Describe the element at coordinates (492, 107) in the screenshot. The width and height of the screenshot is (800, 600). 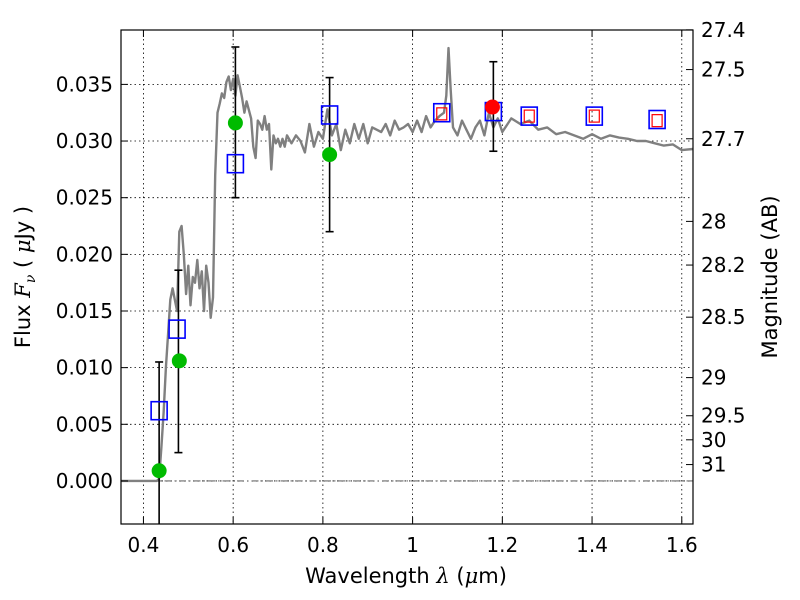
I see `red-circle-marker` at that location.